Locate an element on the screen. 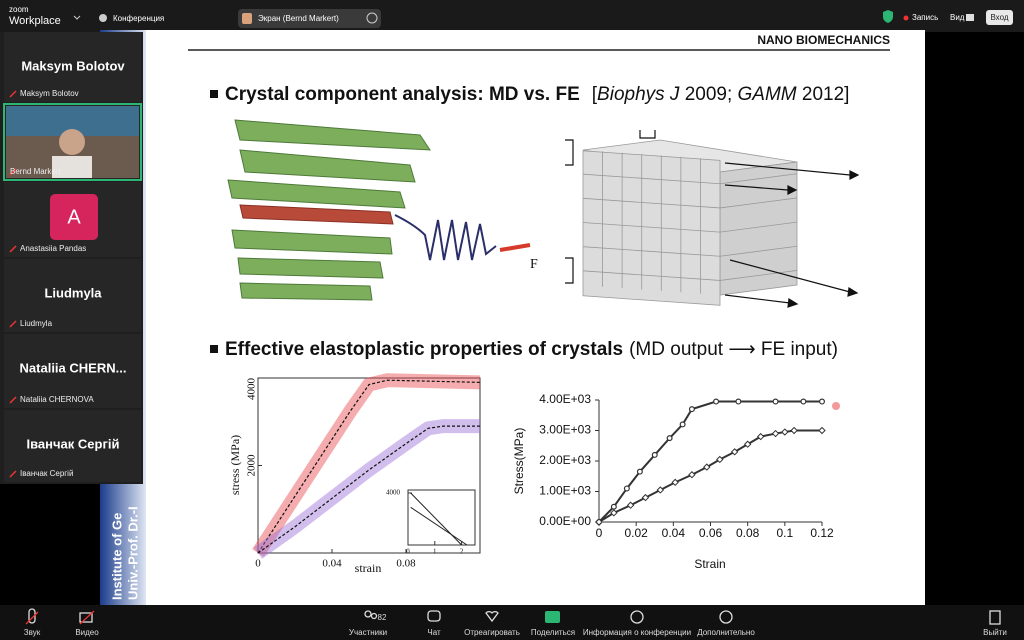  x-axis-label: Strain is located at coordinates (709, 564).